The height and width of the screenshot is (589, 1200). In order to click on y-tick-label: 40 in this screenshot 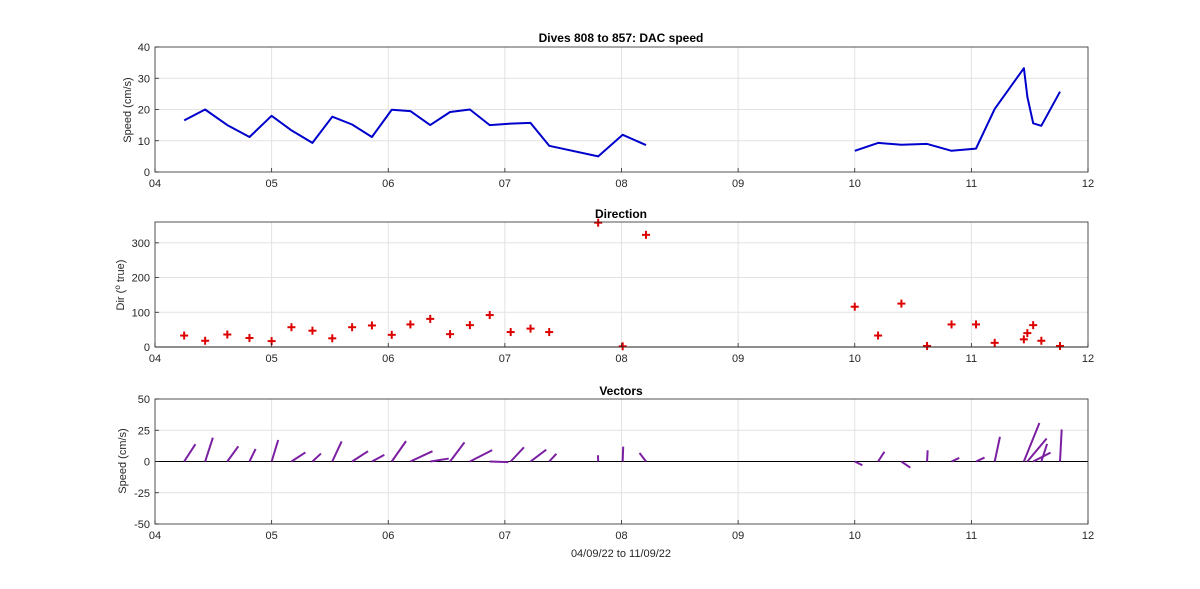, I will do `click(144, 48)`.